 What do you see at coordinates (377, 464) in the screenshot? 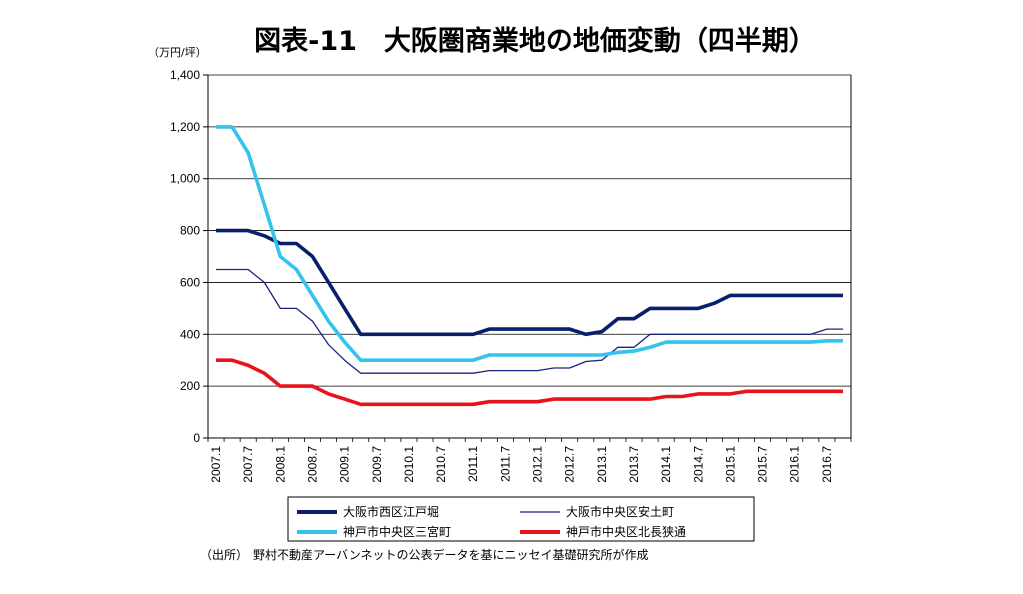
I see `x-tick-label: 2009.7` at bounding box center [377, 464].